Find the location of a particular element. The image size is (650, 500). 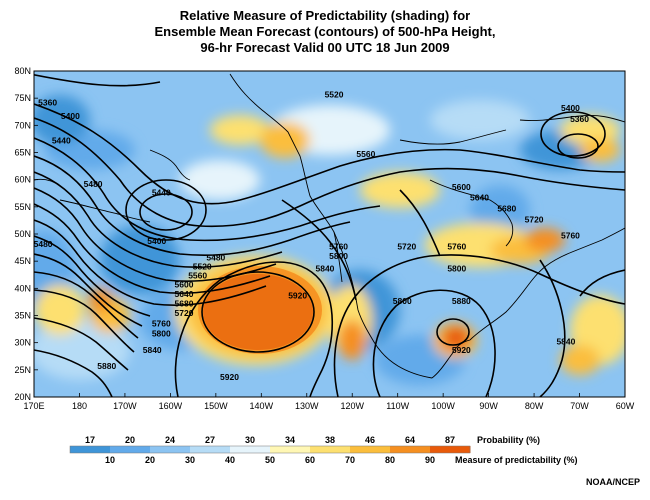

lon-label: 170E is located at coordinates (33, 406).